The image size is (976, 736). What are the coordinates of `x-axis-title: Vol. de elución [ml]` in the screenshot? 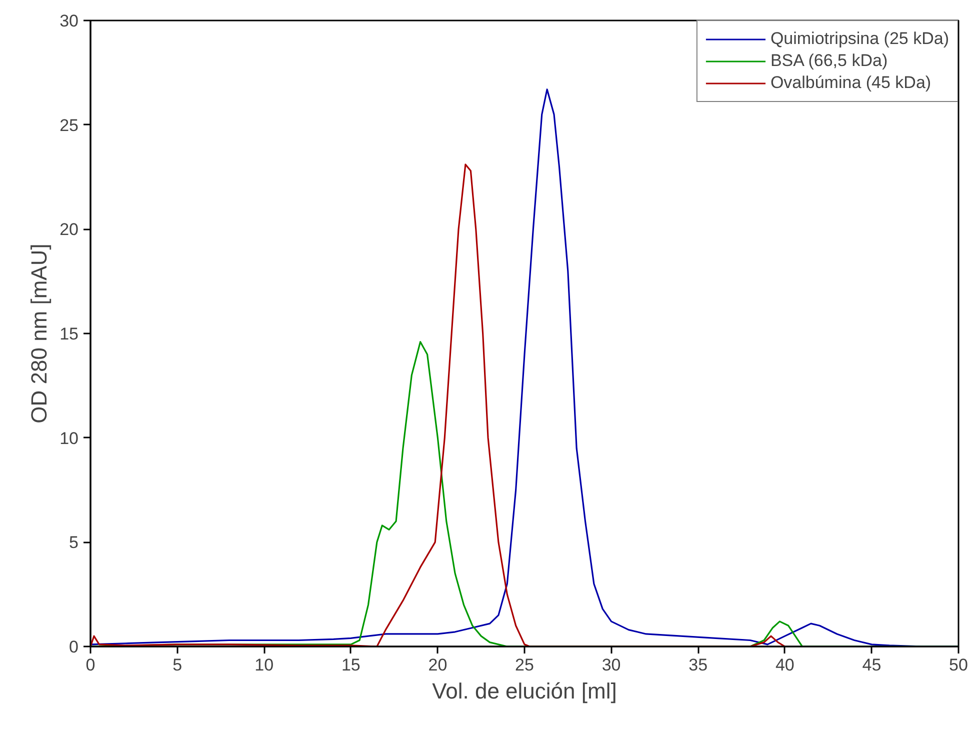 It's located at (524, 691).